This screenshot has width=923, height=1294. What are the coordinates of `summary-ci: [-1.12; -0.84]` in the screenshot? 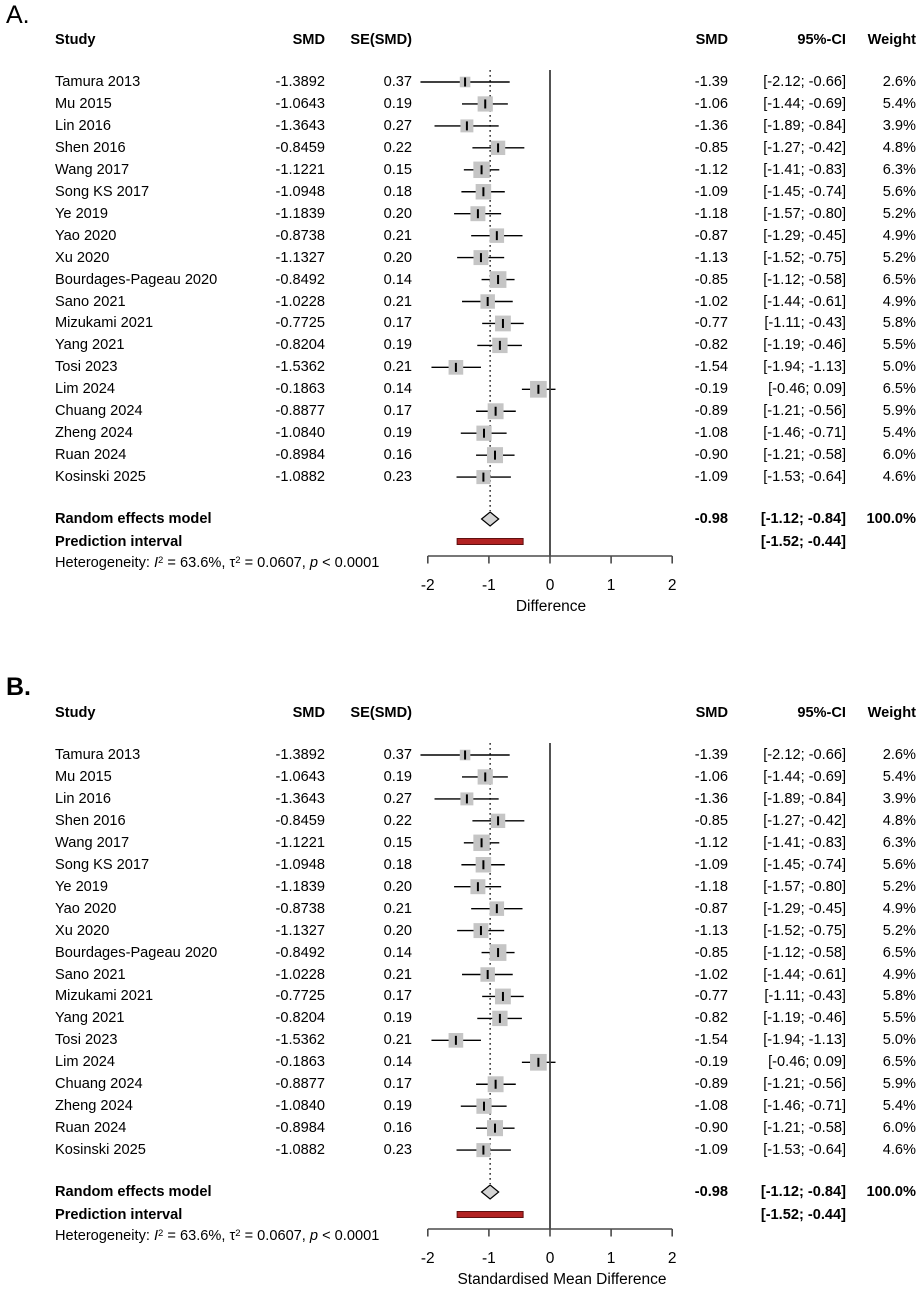 It's located at (803, 1192).